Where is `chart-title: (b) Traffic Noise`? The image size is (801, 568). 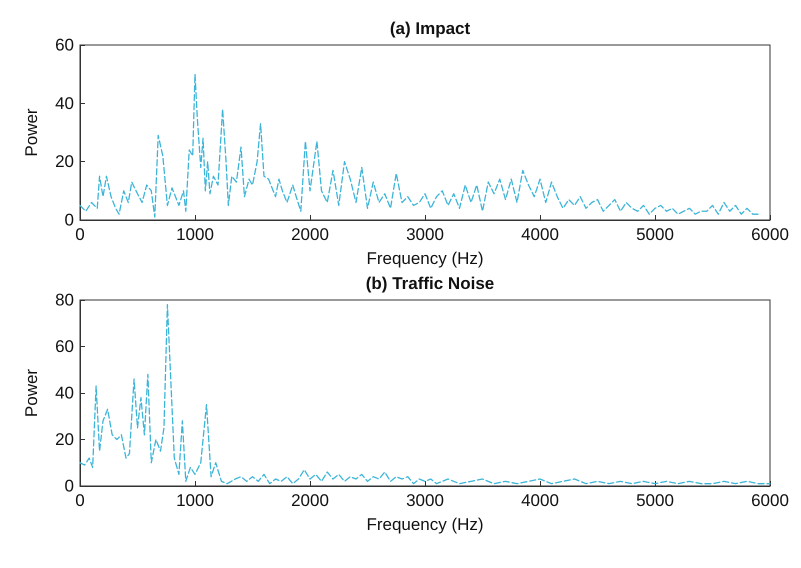
chart-title: (b) Traffic Noise is located at coordinates (430, 283).